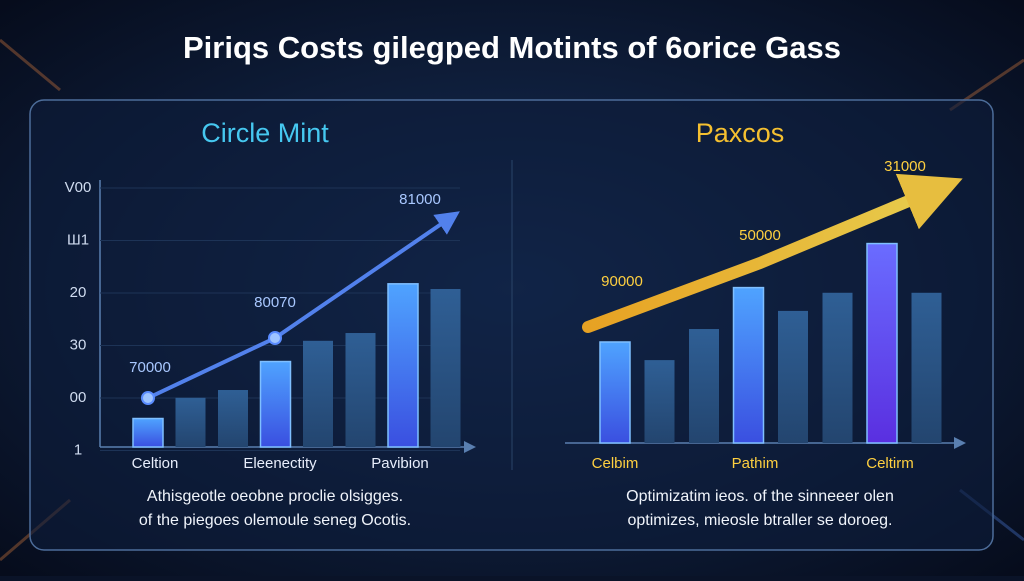 This screenshot has height=581, width=1024. I want to click on category-label: Celbim, so click(615, 463).